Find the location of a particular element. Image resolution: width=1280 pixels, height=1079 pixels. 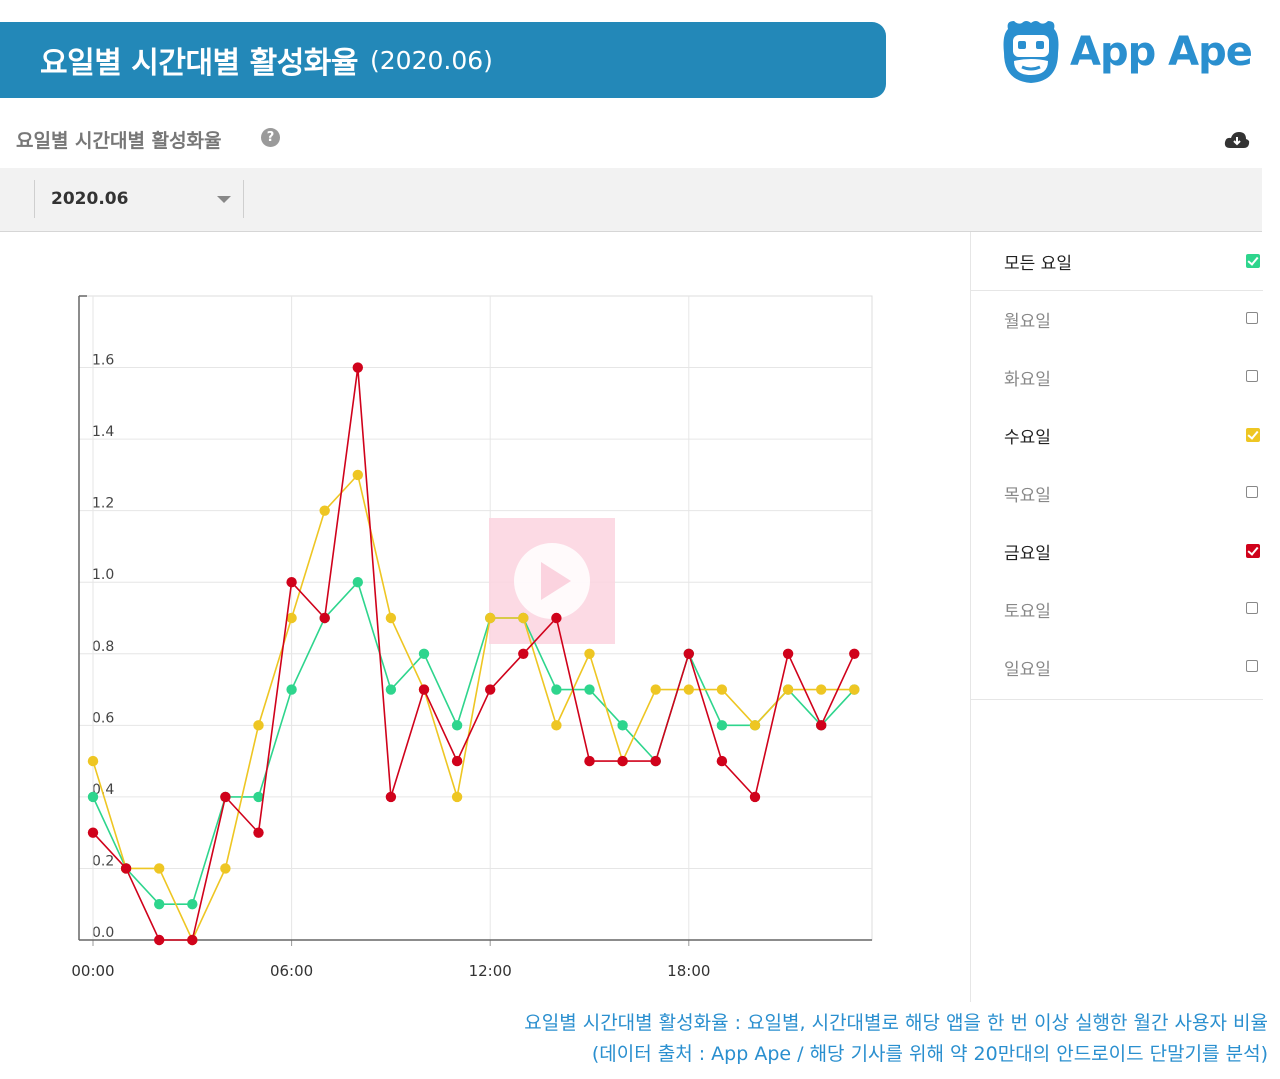

legend-item-tue: 화요일 is located at coordinates (1117, 377).